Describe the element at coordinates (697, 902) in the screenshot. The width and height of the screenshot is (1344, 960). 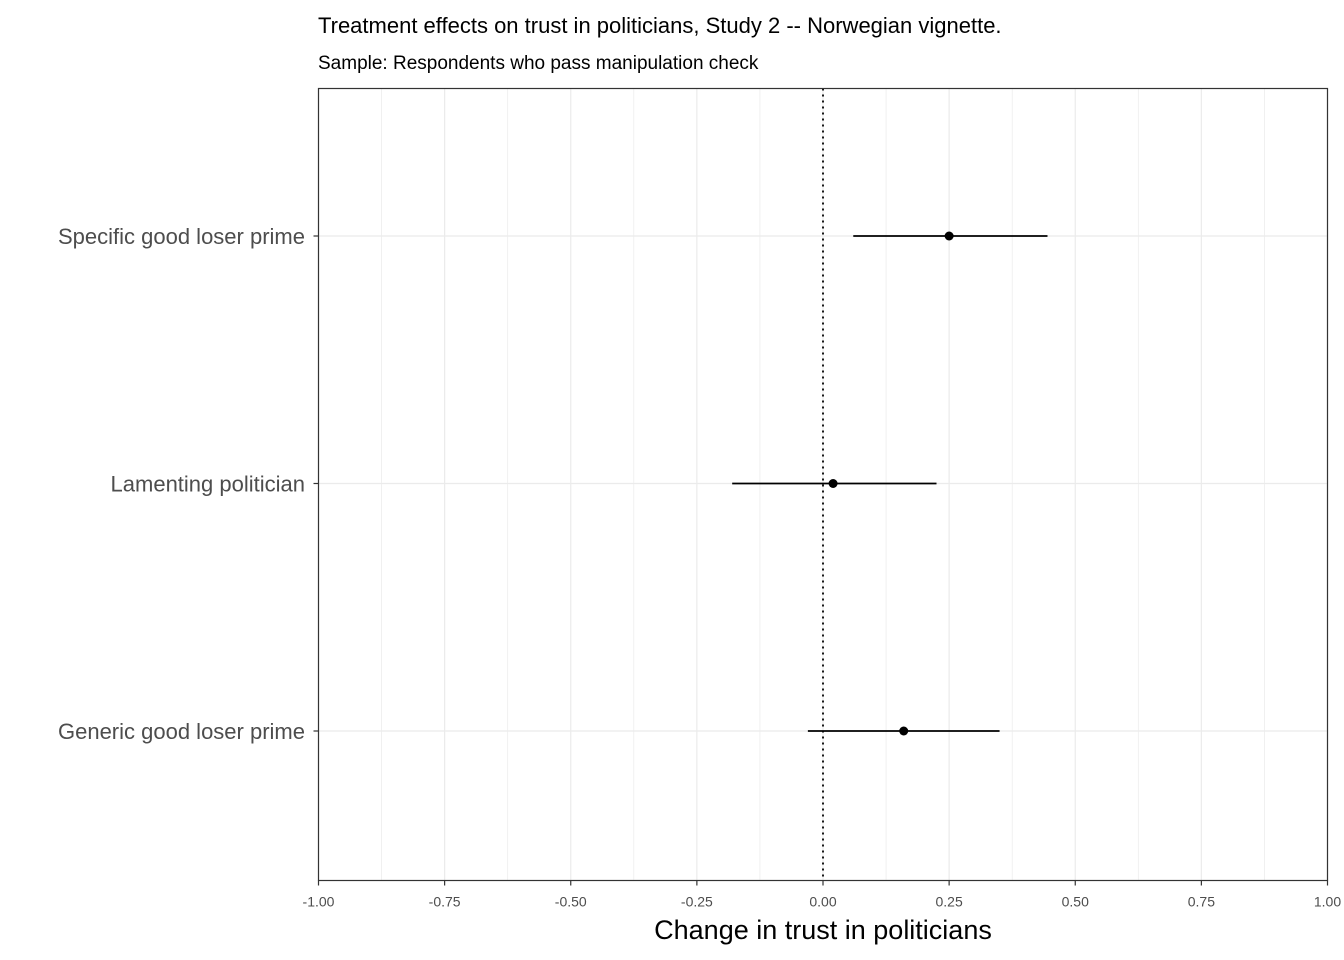
I see `x-tick-label: -0.25` at that location.